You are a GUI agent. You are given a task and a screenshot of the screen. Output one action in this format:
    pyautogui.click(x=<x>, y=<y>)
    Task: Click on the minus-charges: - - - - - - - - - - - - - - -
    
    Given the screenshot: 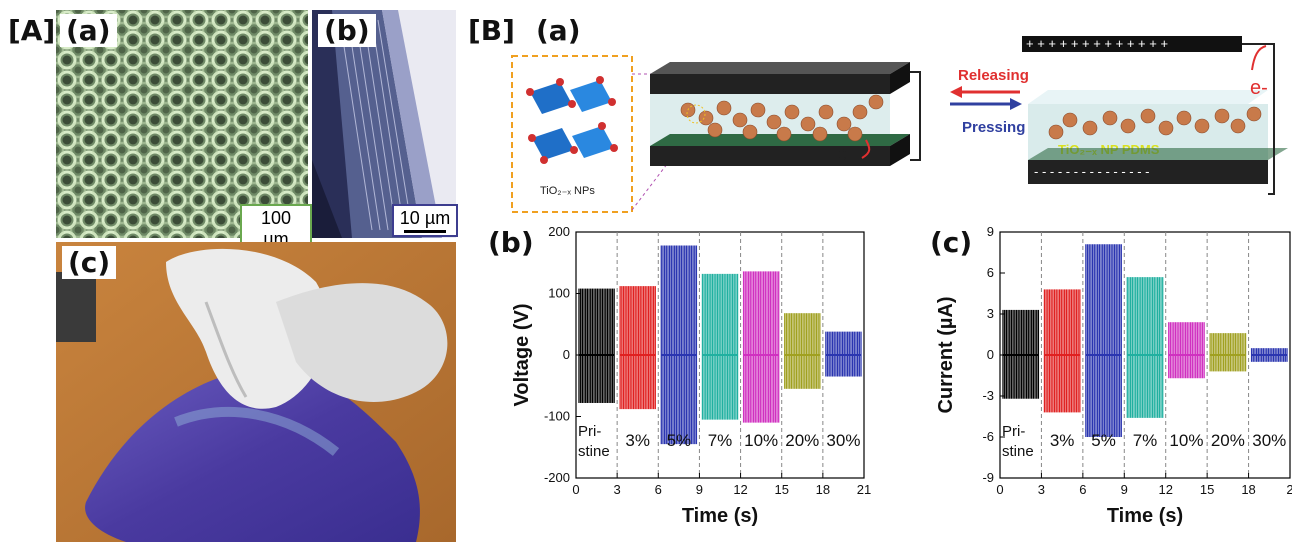 What is the action you would take?
    pyautogui.click(x=1092, y=171)
    